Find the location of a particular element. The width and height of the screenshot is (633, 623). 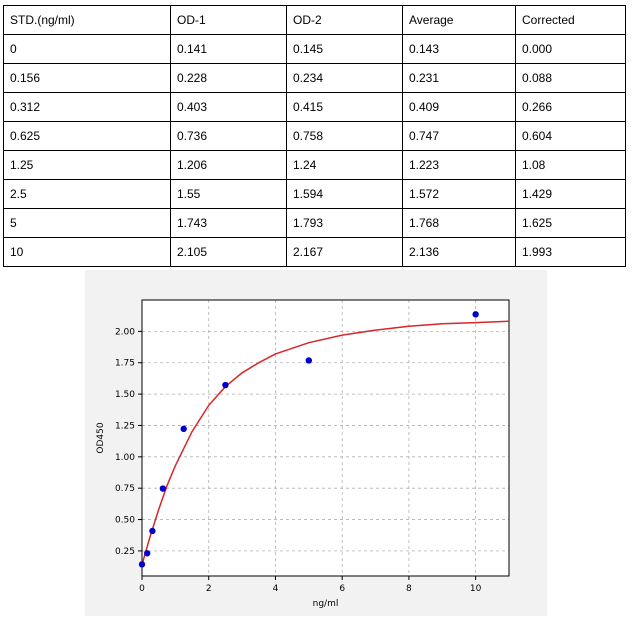

table-row: 0.312 0.403 0.415 0.409 0.266 is located at coordinates (314, 107).